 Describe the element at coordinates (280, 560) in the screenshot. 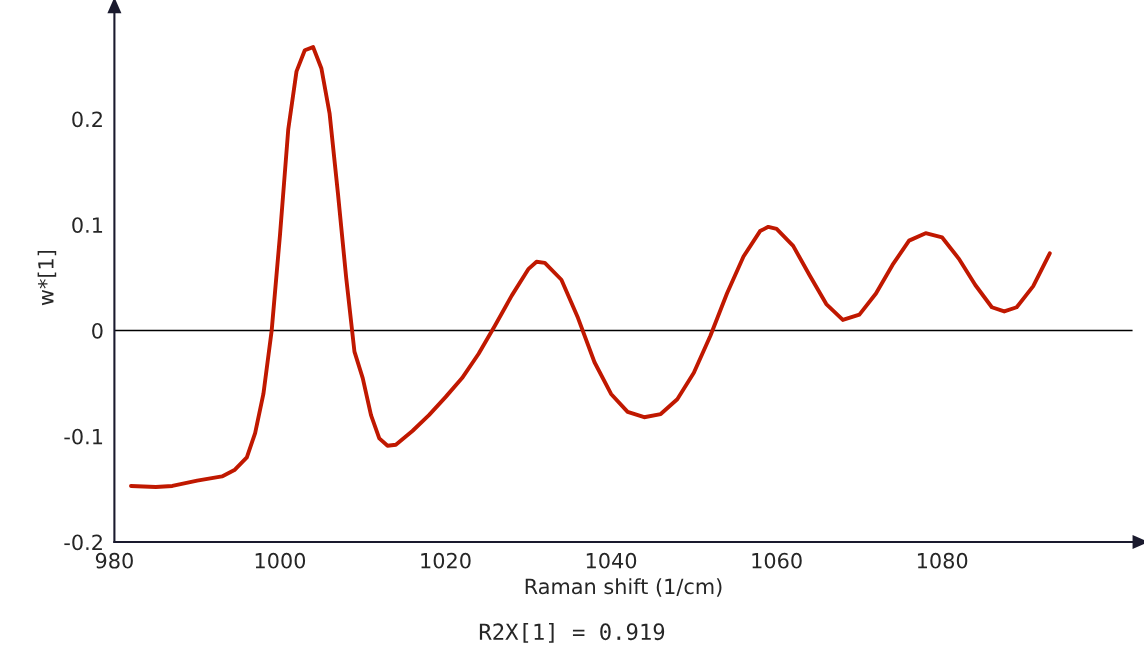

I see `x-tick-label: 1000` at that location.